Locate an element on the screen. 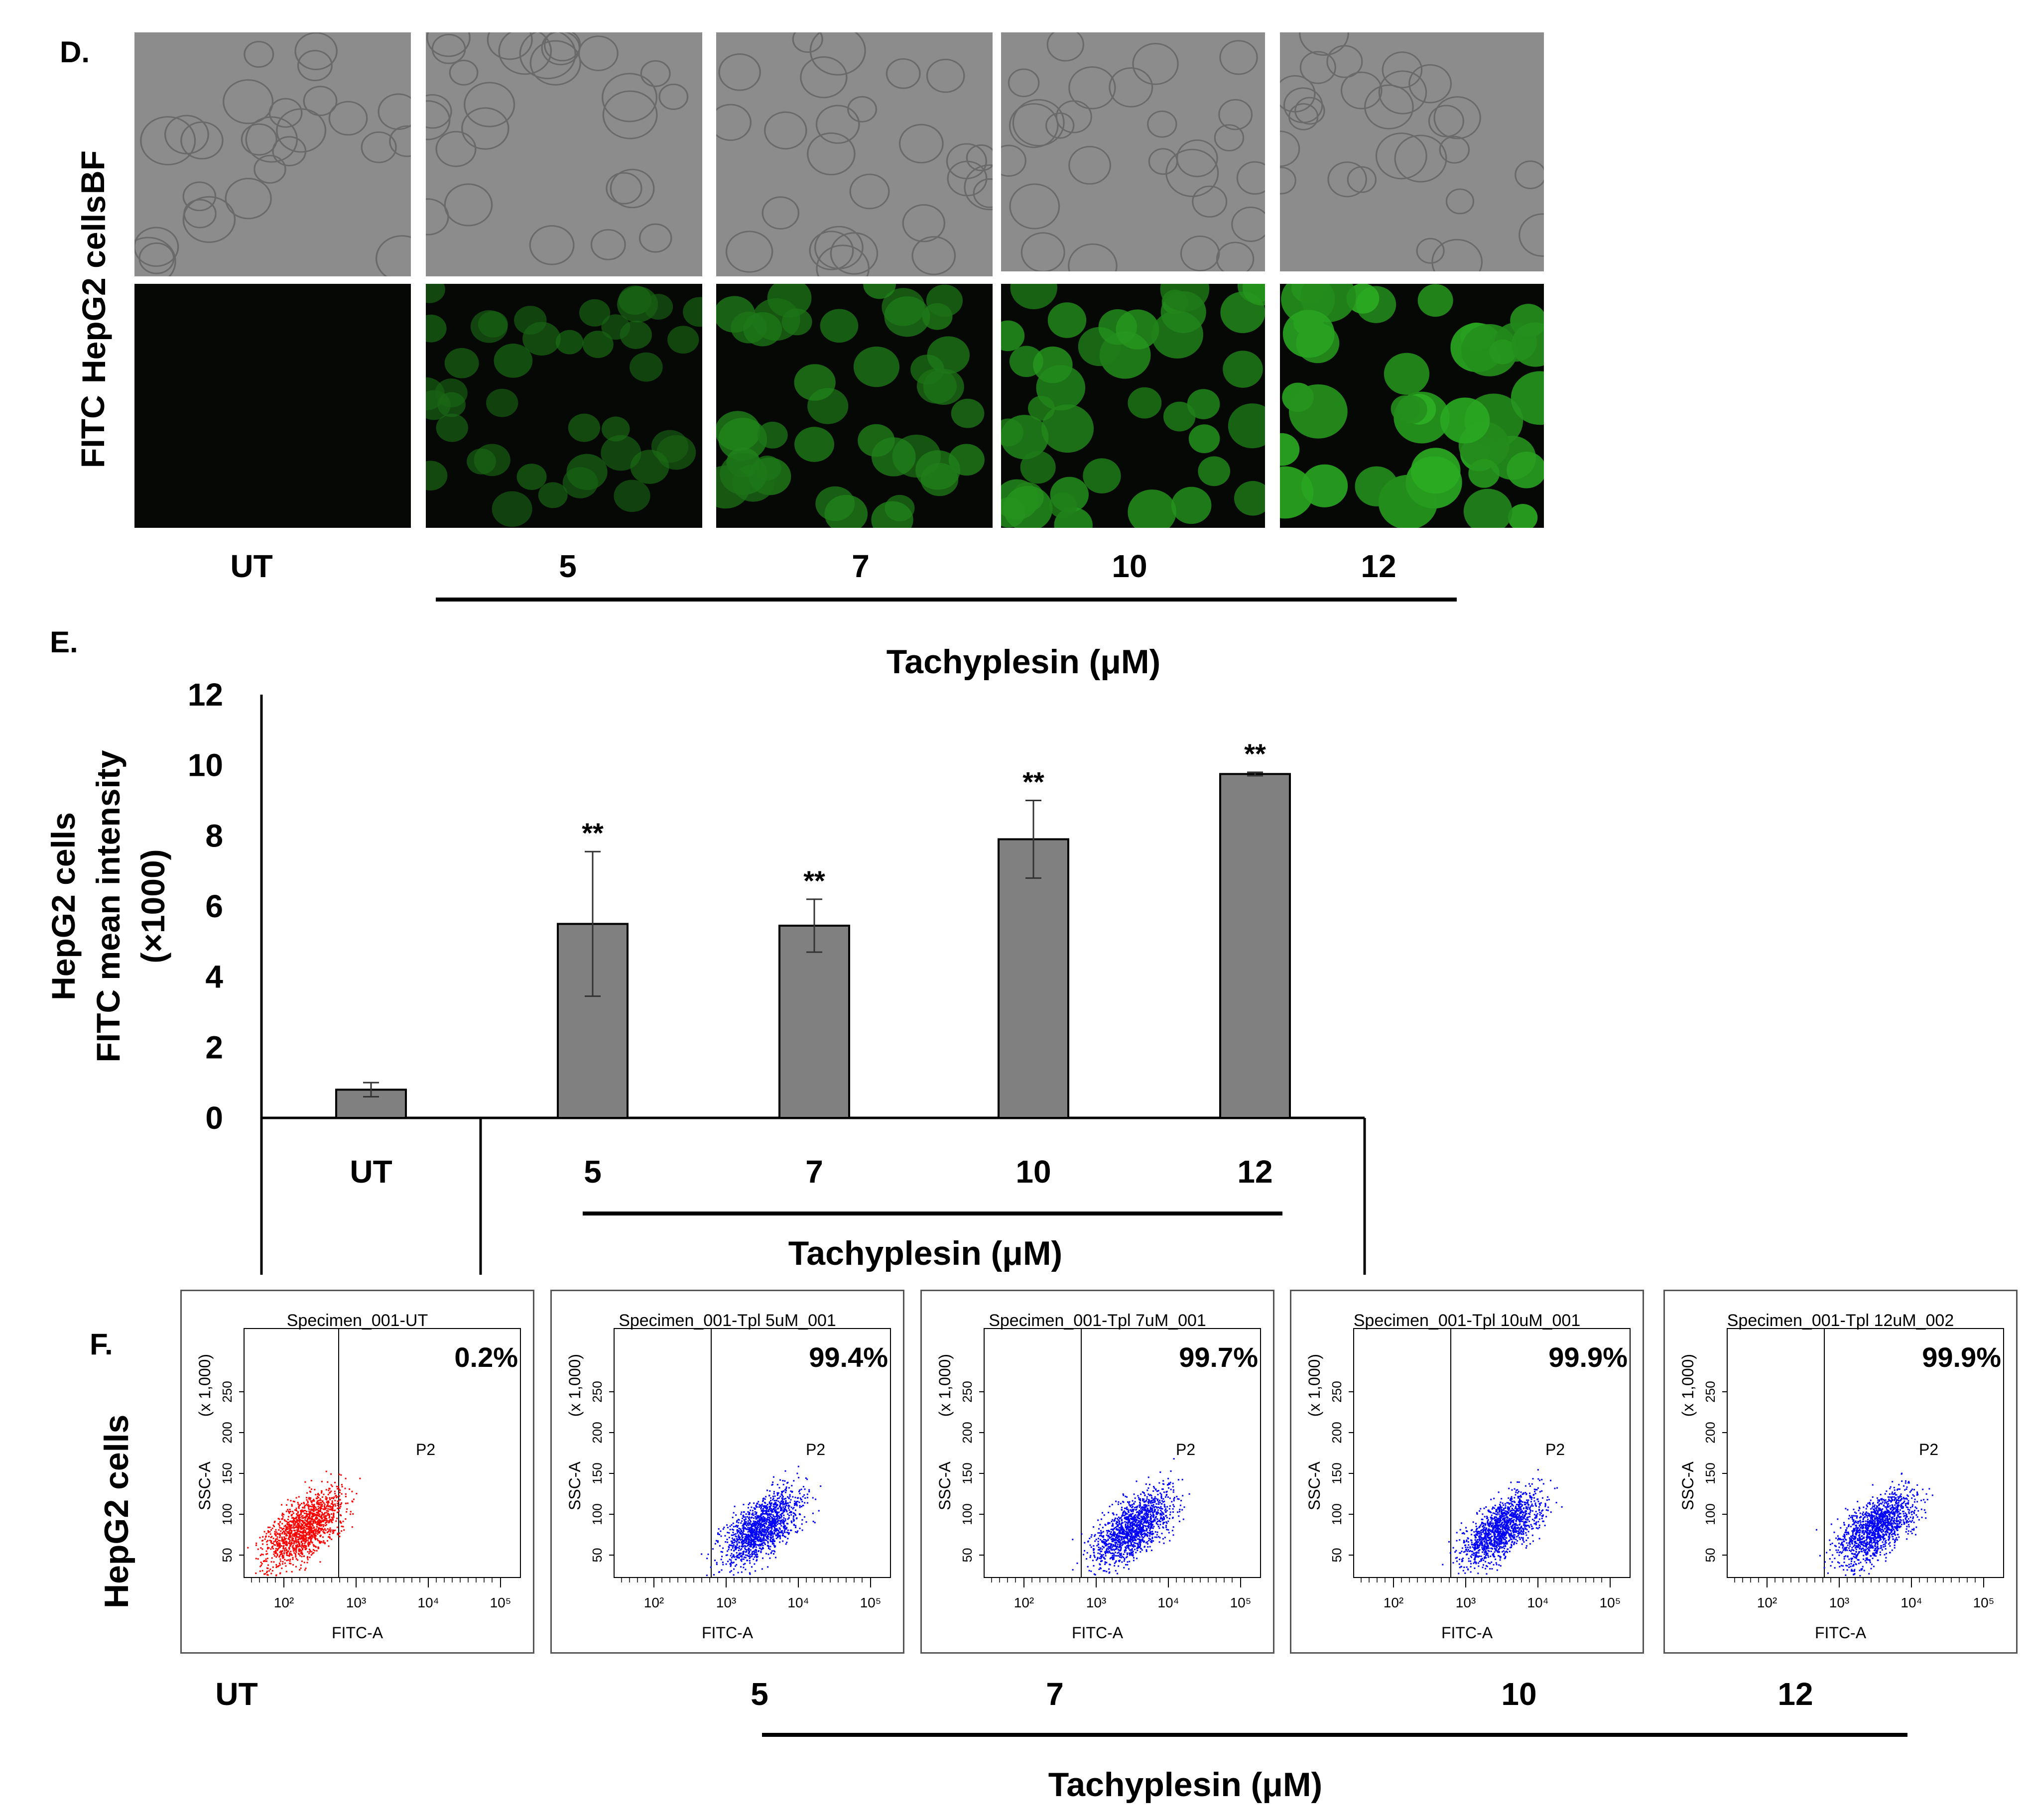  flow-plot-title: Specimen_001-Tpl 10uM_001 is located at coordinates (1467, 1320).